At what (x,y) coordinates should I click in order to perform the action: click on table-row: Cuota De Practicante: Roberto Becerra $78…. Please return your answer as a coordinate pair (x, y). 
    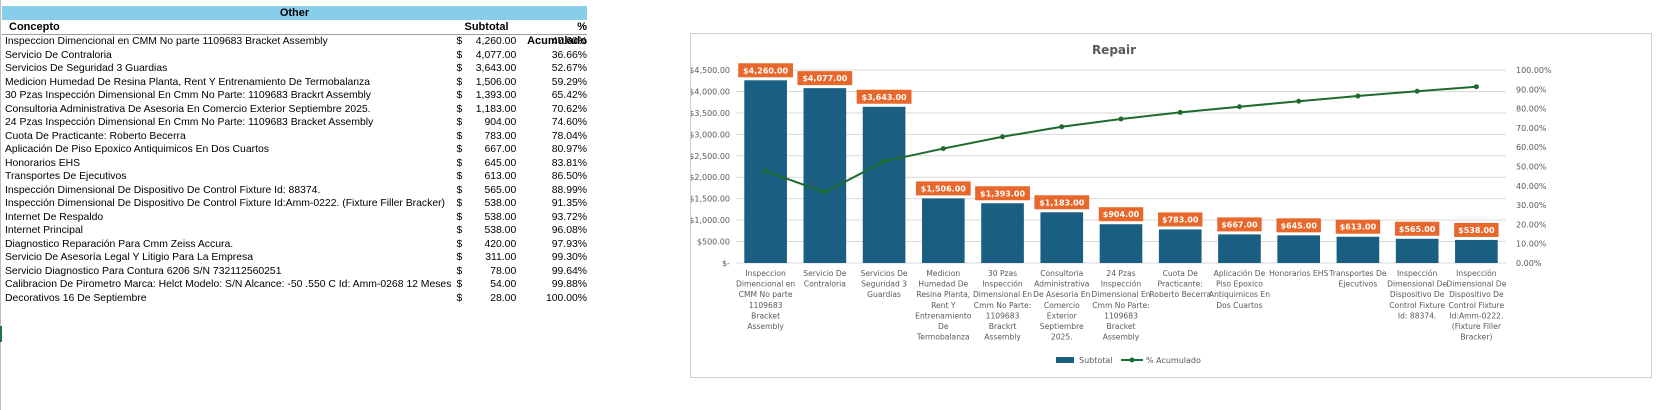
    Looking at the image, I should click on (294, 137).